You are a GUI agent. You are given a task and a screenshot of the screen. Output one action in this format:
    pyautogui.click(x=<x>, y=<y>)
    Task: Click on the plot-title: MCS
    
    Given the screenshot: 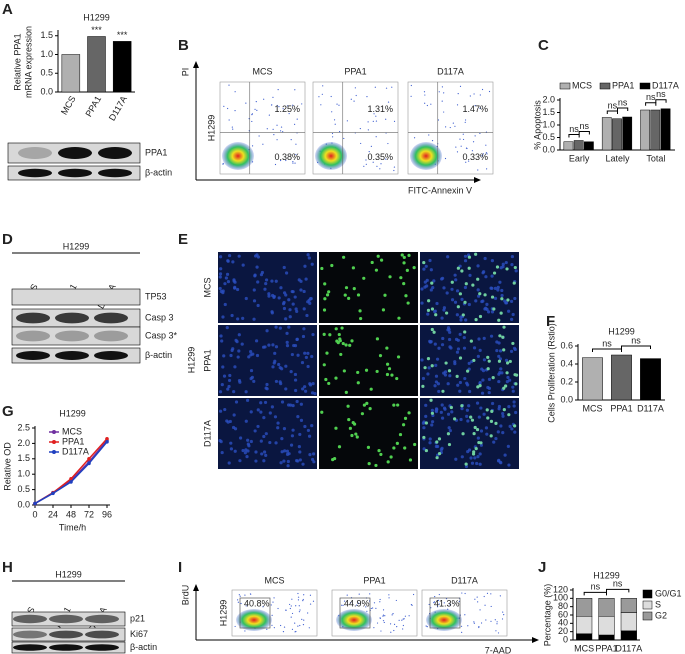 What is the action you would take?
    pyautogui.click(x=263, y=71)
    